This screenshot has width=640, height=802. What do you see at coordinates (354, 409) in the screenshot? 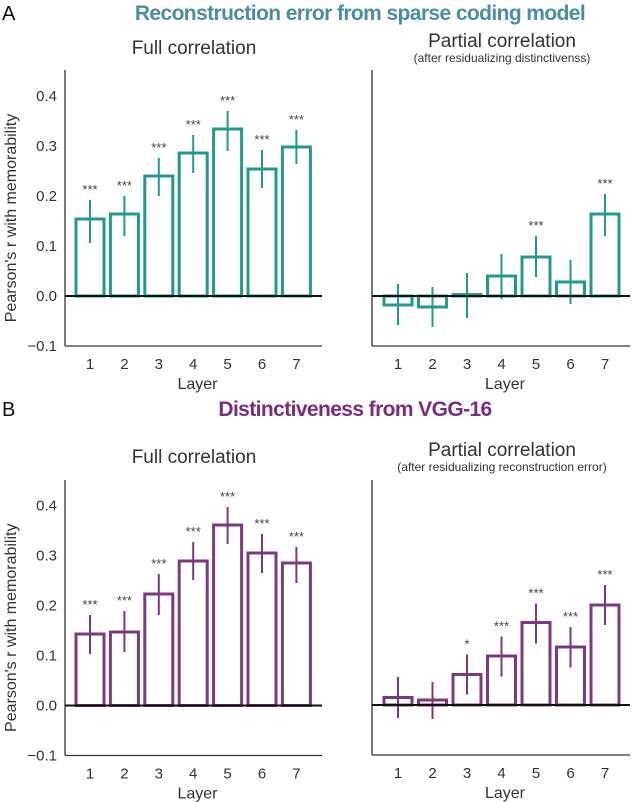
I see `panel-b-title: Distinctiveness from VGG-16` at bounding box center [354, 409].